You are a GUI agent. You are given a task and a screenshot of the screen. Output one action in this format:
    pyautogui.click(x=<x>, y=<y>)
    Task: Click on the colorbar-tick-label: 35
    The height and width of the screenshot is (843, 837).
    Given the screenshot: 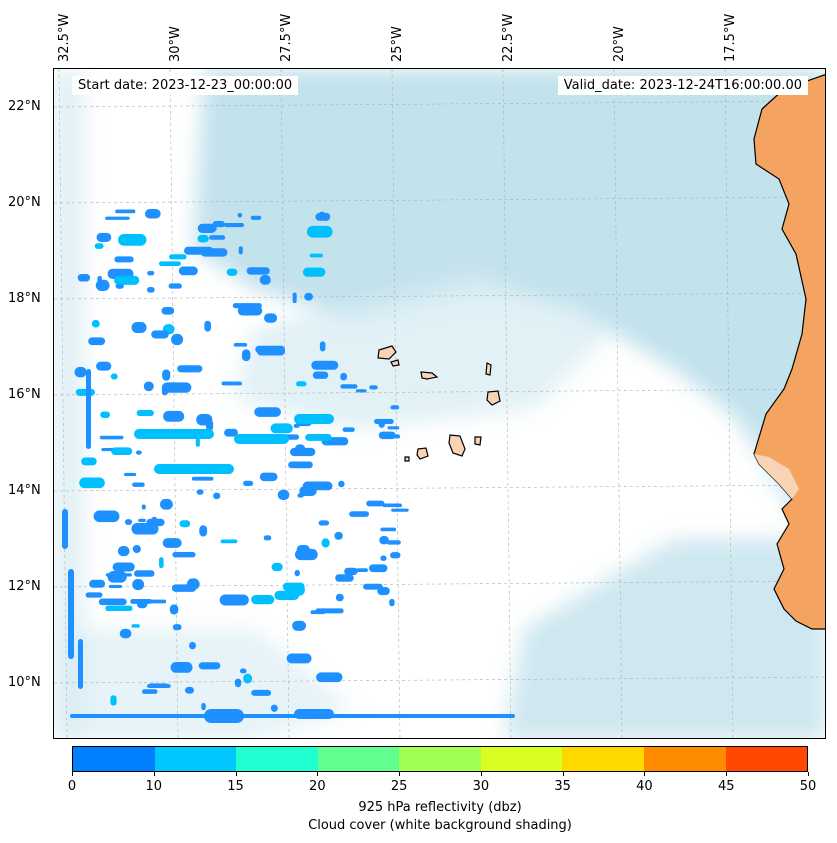 What is the action you would take?
    pyautogui.click(x=562, y=786)
    